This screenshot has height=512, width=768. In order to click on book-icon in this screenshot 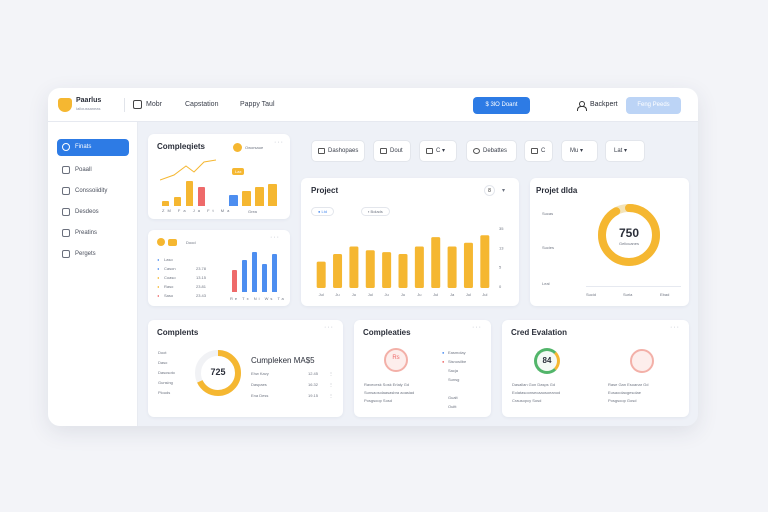, I will do `click(66, 212)`.